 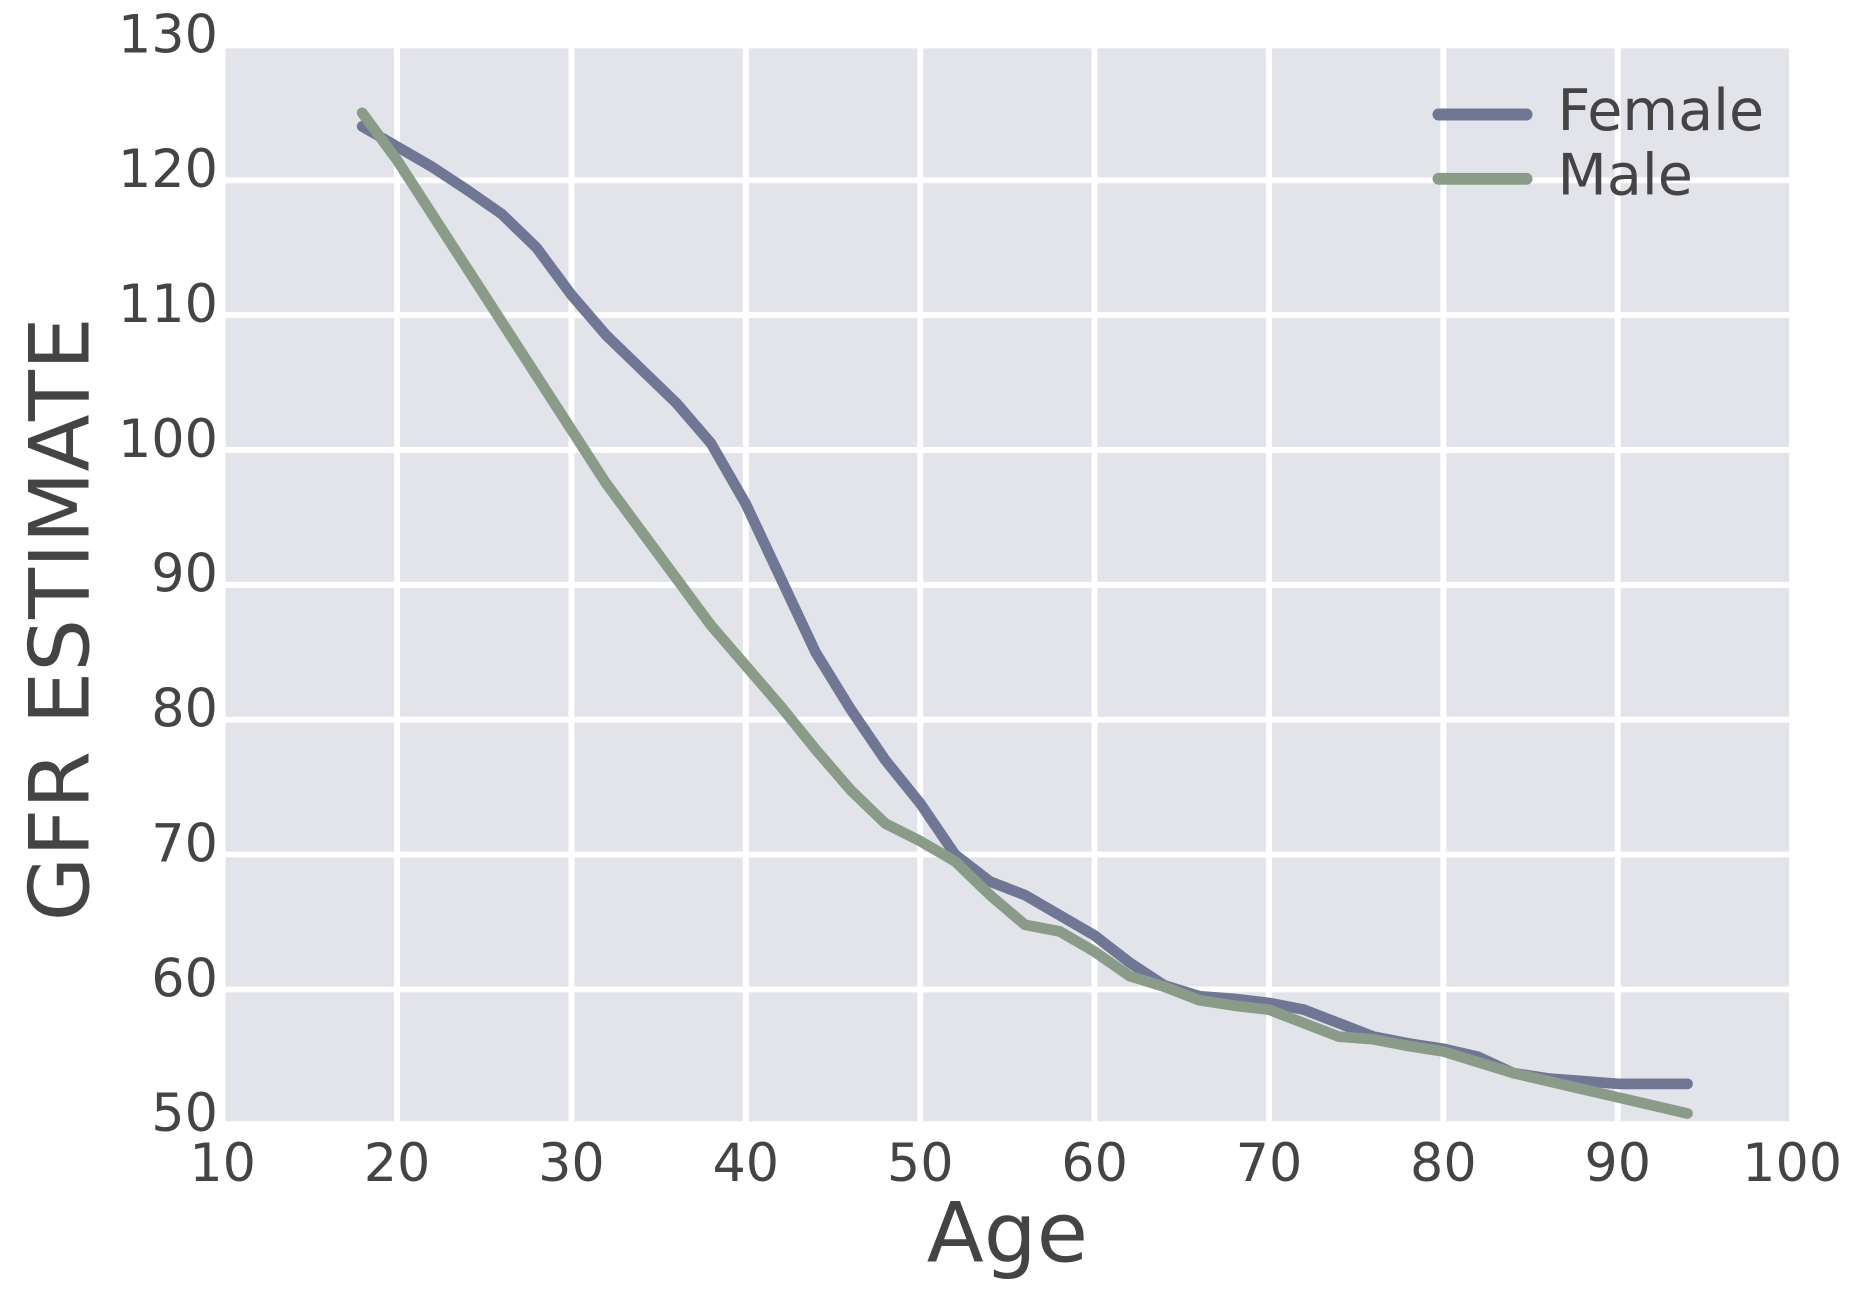 What do you see at coordinates (184, 574) in the screenshot?
I see `y-tick-label: 90` at bounding box center [184, 574].